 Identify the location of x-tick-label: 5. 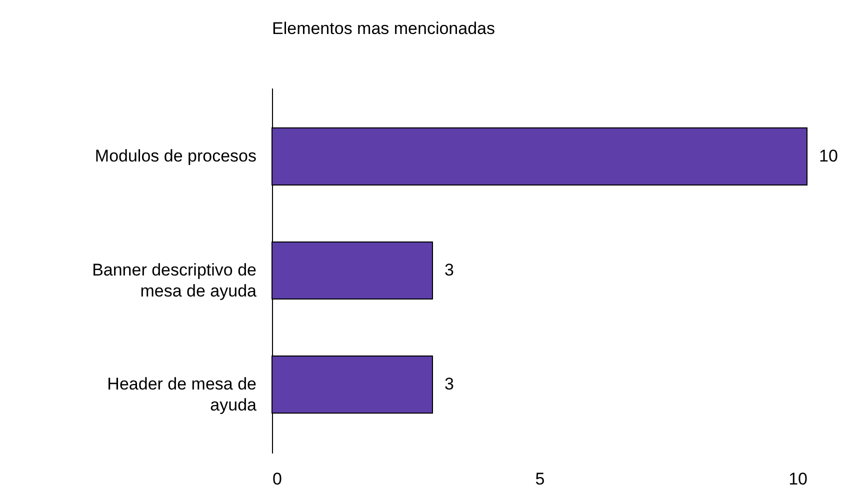
(540, 479).